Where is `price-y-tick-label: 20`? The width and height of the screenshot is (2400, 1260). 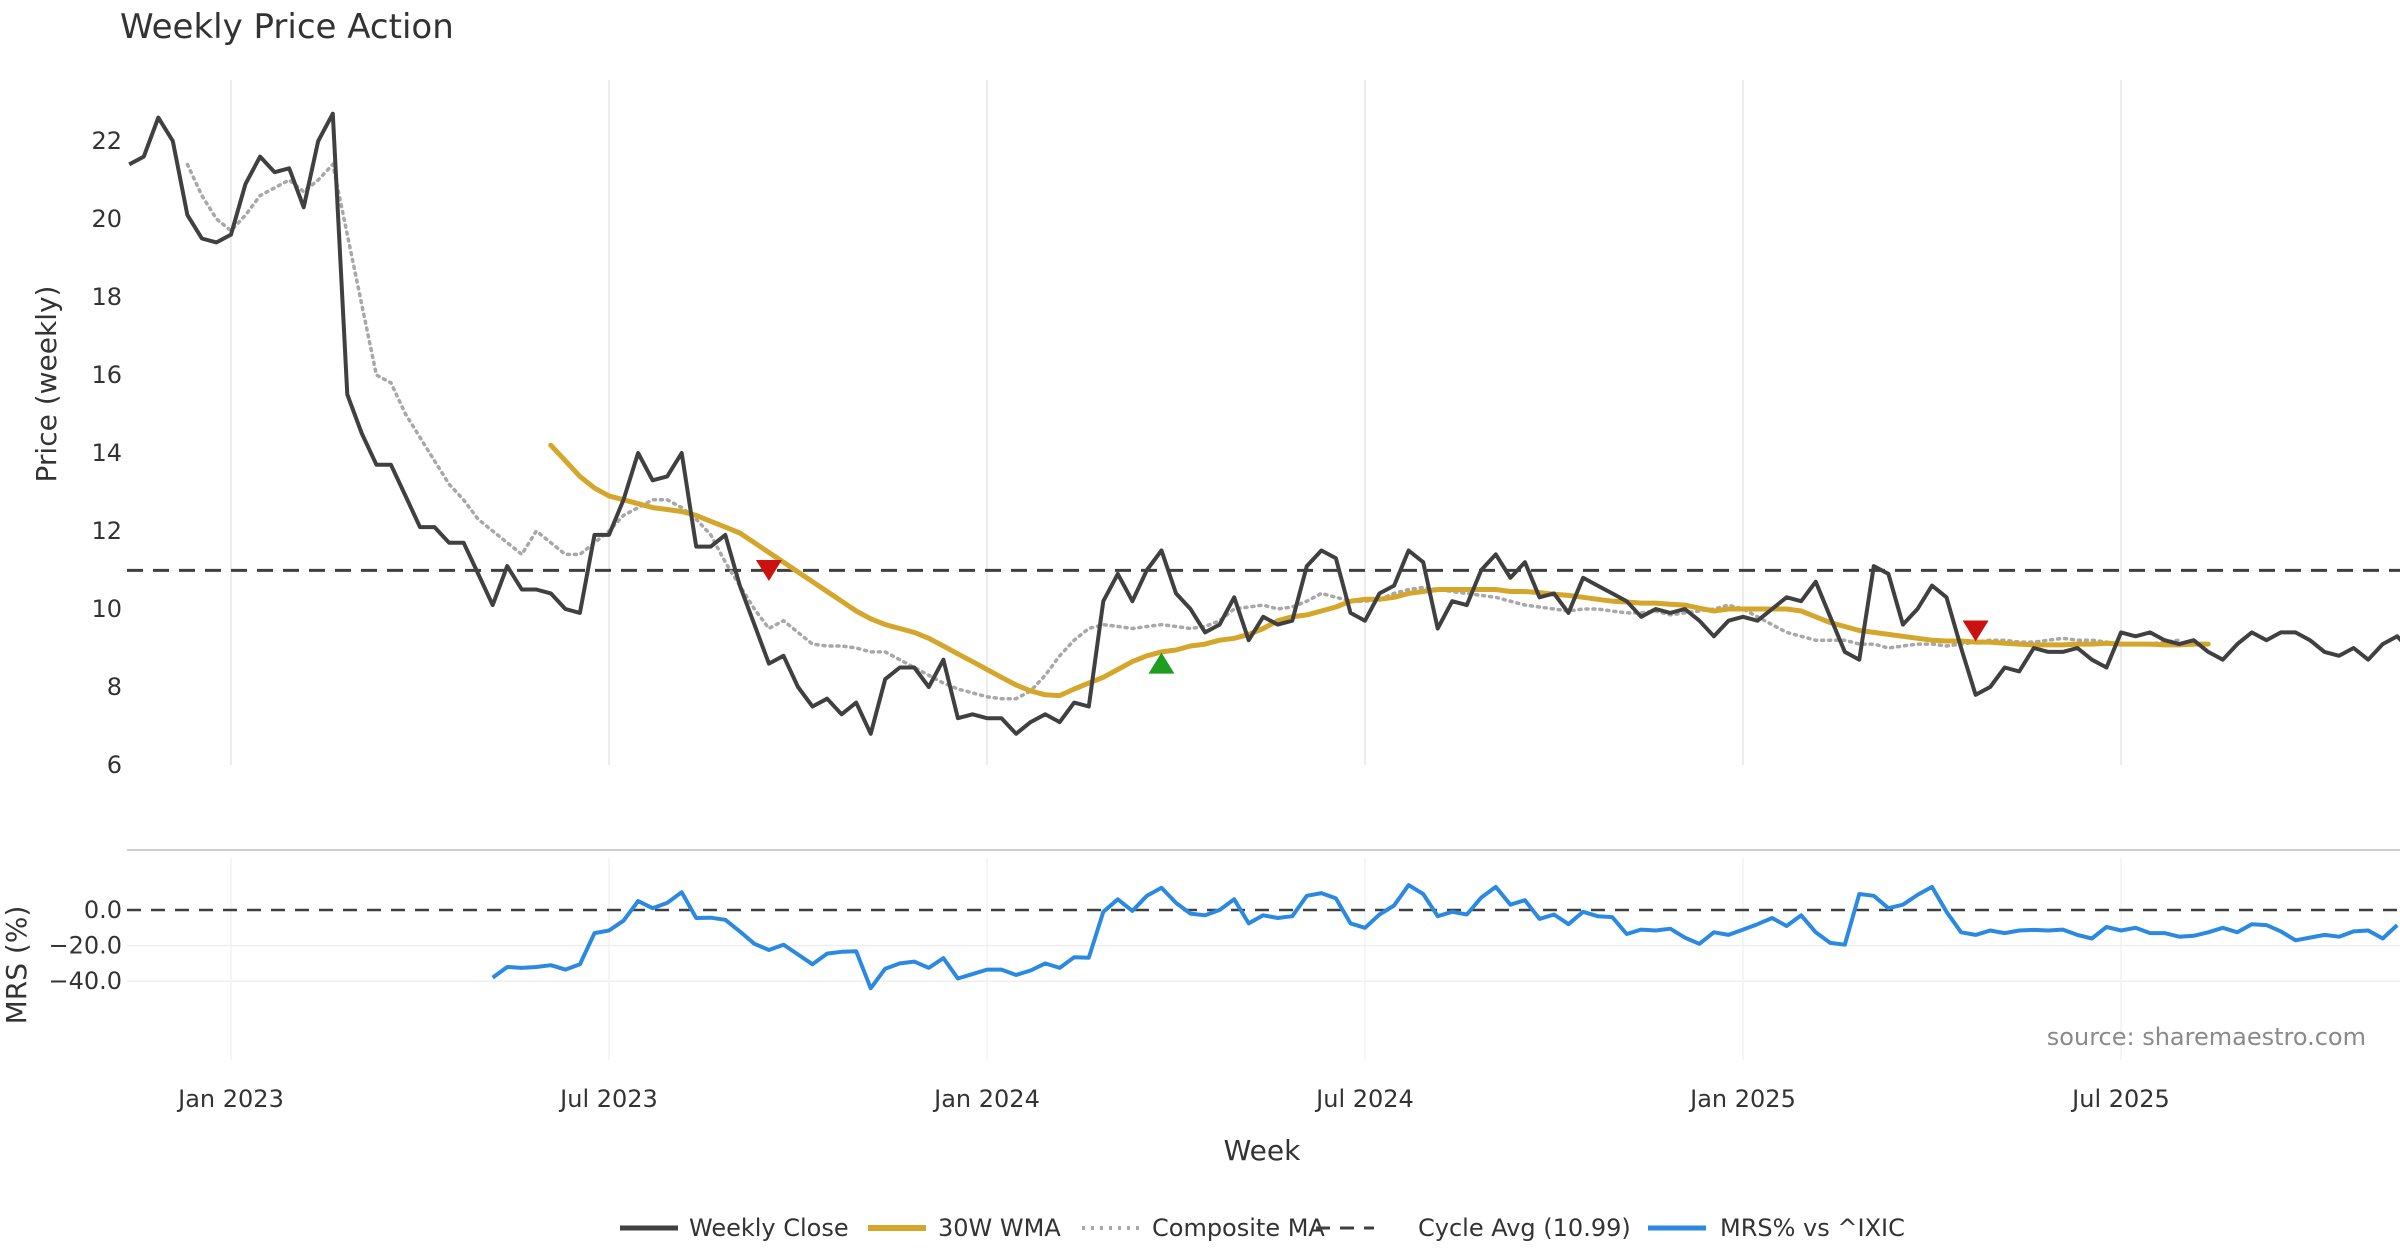 price-y-tick-label: 20 is located at coordinates (106, 219).